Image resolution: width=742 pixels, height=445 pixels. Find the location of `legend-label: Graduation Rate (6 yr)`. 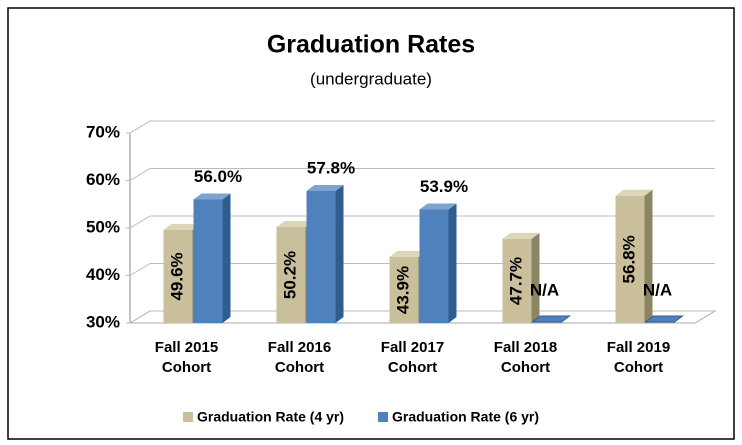

legend-label: Graduation Rate (6 yr) is located at coordinates (465, 417).